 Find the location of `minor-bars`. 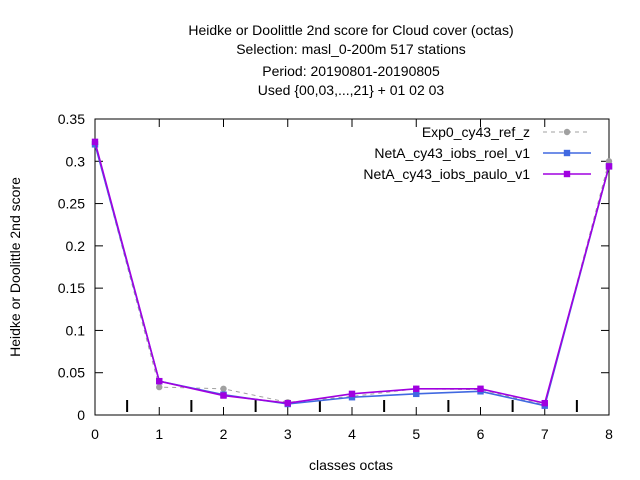

minor-bars is located at coordinates (352, 406).